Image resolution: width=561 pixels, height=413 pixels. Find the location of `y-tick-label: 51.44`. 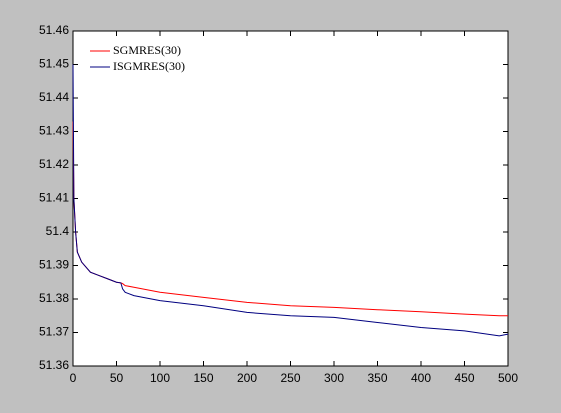

y-tick-label: 51.44 is located at coordinates (54, 97).